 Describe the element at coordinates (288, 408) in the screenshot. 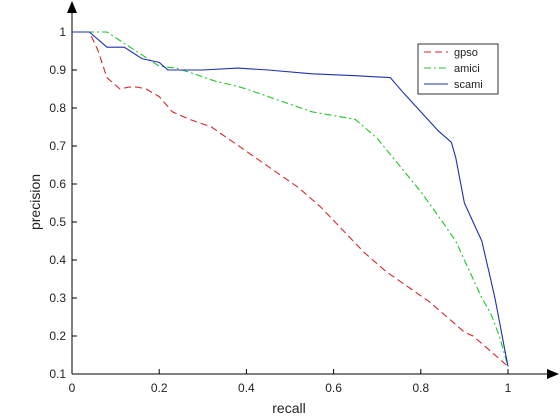

I see `x-axis-label: recall` at that location.